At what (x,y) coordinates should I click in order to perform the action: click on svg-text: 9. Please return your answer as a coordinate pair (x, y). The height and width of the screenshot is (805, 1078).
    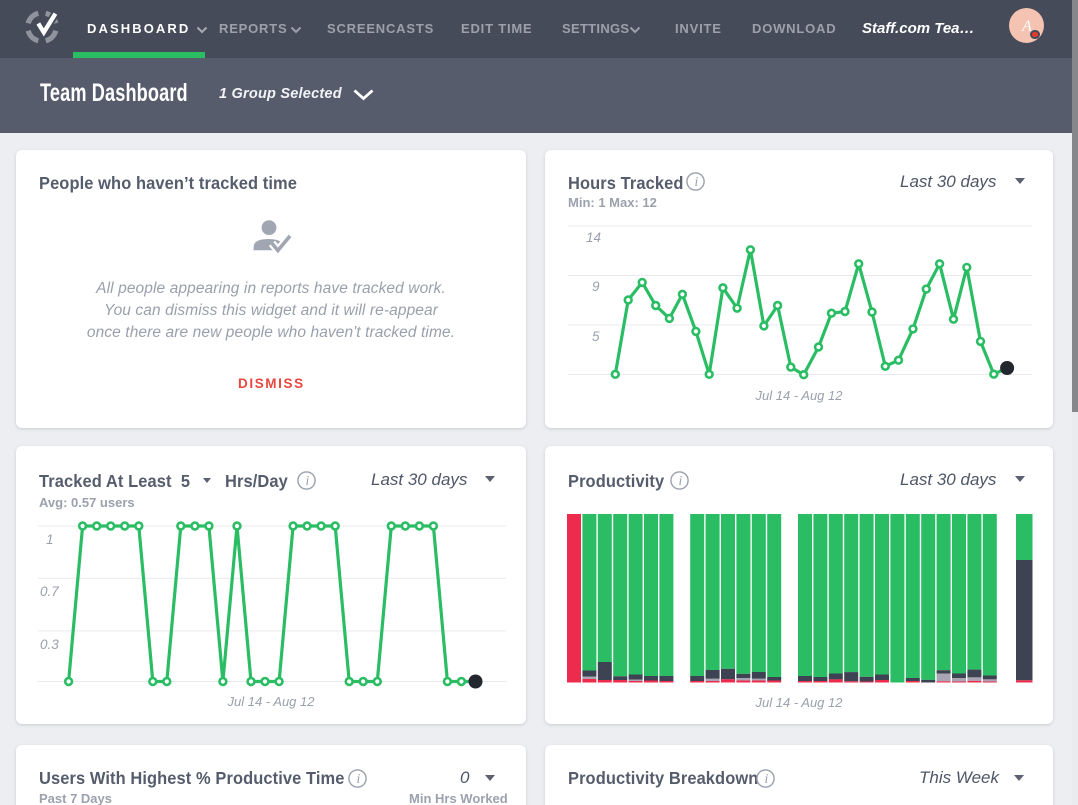
    Looking at the image, I should click on (596, 286).